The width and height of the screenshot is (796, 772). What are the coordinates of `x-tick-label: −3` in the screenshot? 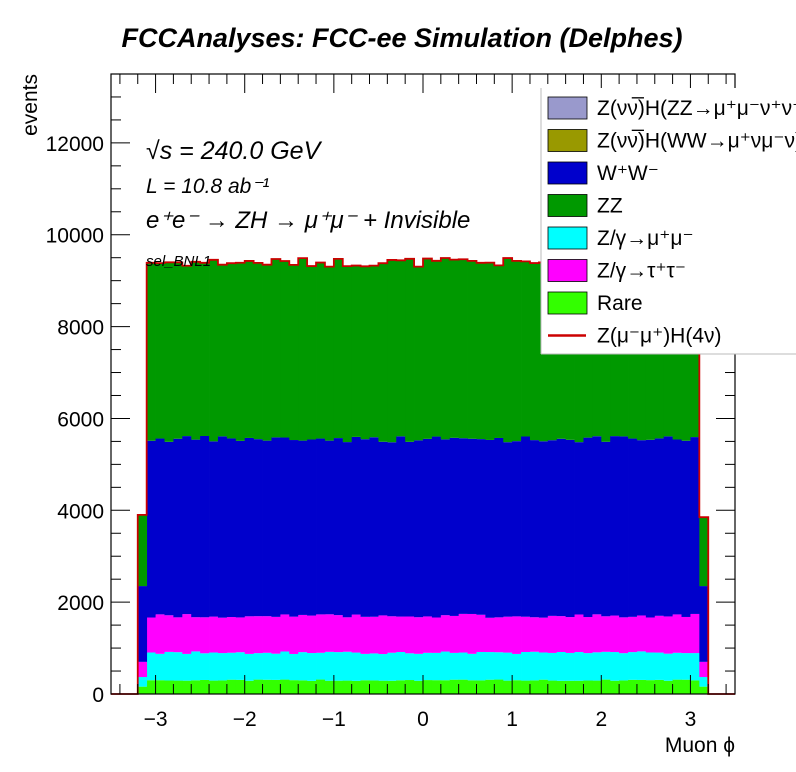 It's located at (156, 719).